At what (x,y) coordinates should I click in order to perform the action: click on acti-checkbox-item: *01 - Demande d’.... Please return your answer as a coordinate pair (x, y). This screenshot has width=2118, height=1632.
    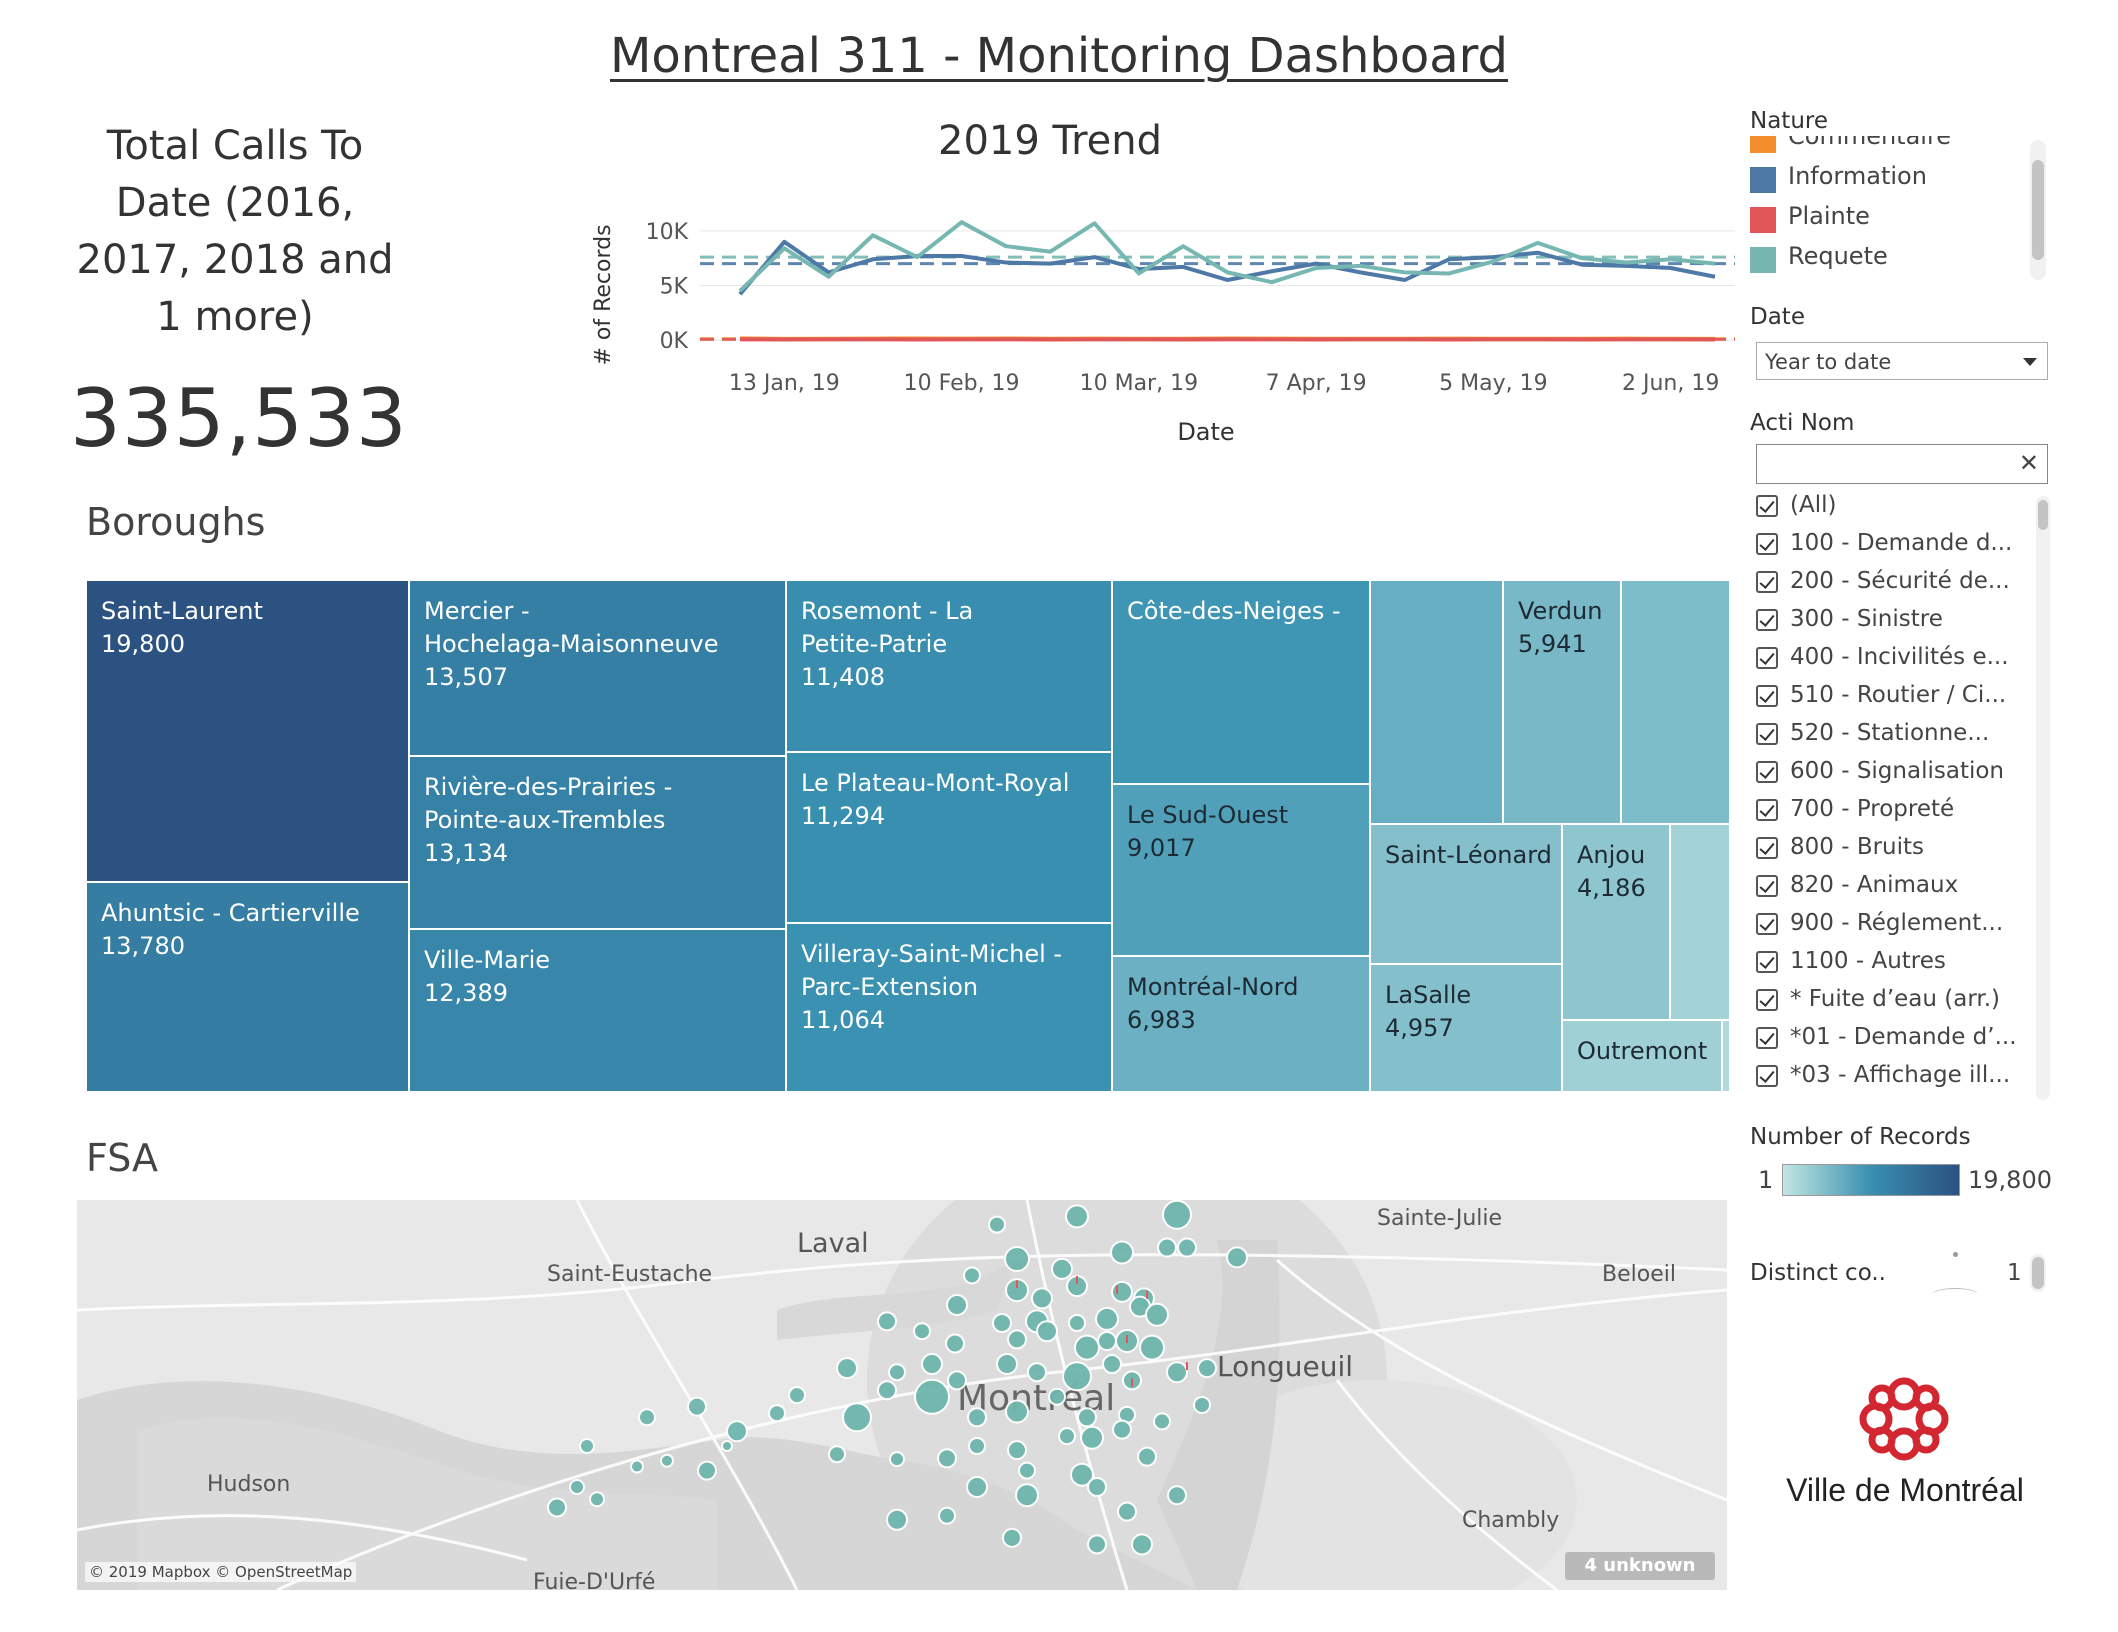
    Looking at the image, I should click on (1886, 1039).